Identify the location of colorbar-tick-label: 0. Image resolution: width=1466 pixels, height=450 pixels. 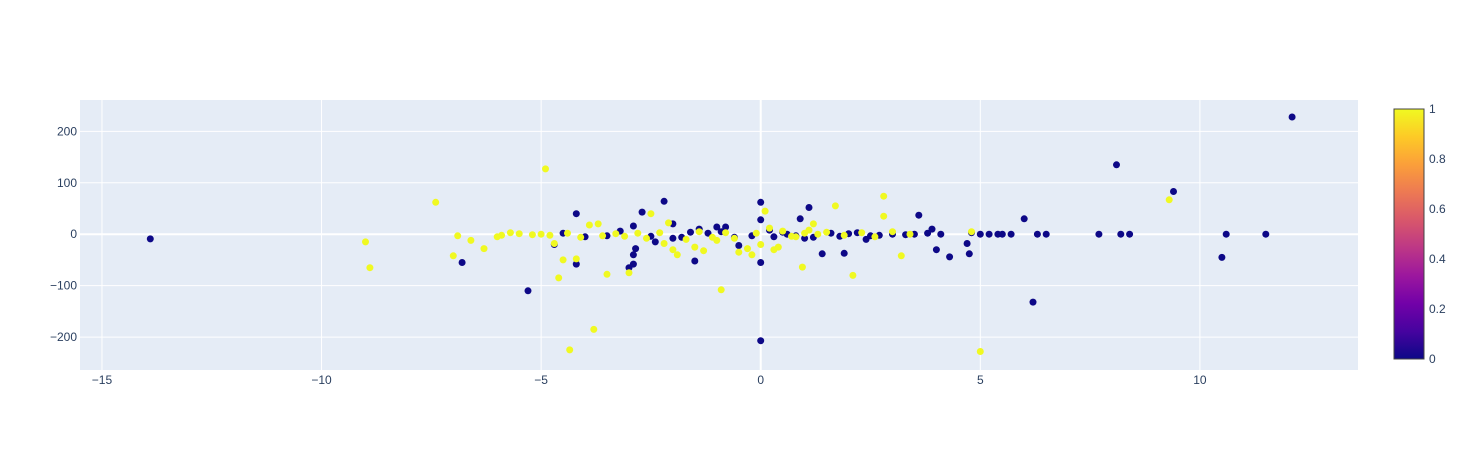
(1432, 359).